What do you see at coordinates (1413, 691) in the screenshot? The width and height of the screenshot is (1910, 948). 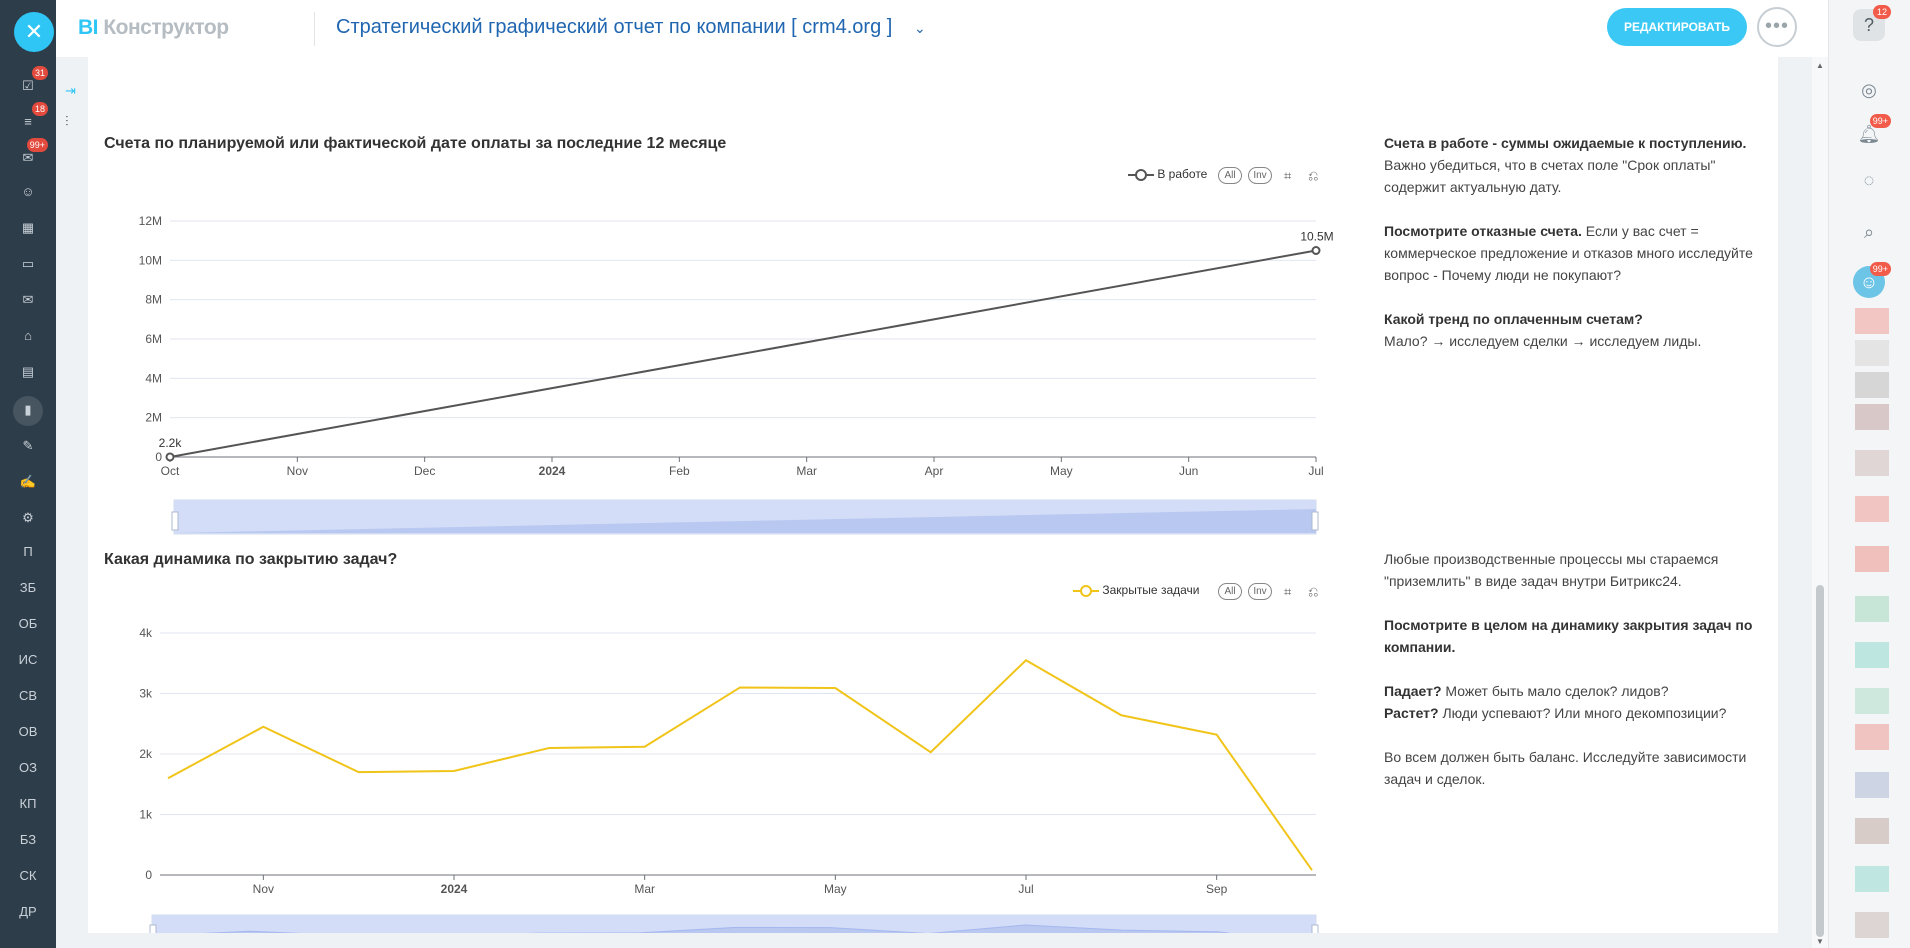 I see `note-heading: Падает?` at bounding box center [1413, 691].